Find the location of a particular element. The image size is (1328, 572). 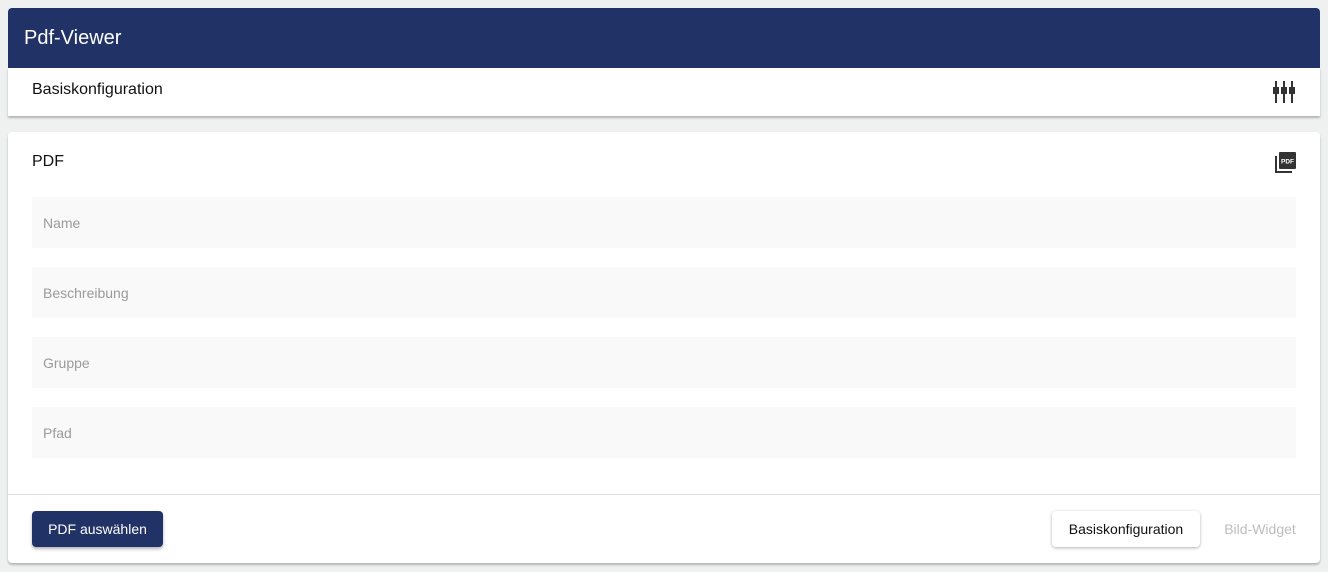

basic-config-button: Basiskonfiguration is located at coordinates (1126, 529).